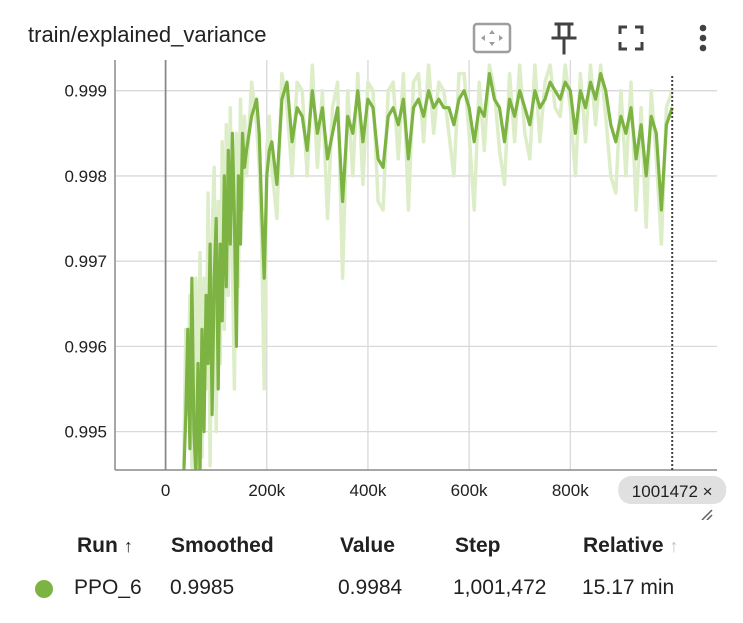 The height and width of the screenshot is (623, 743). What do you see at coordinates (222, 545) in the screenshot?
I see `col-header-smoothed: Smoothed` at bounding box center [222, 545].